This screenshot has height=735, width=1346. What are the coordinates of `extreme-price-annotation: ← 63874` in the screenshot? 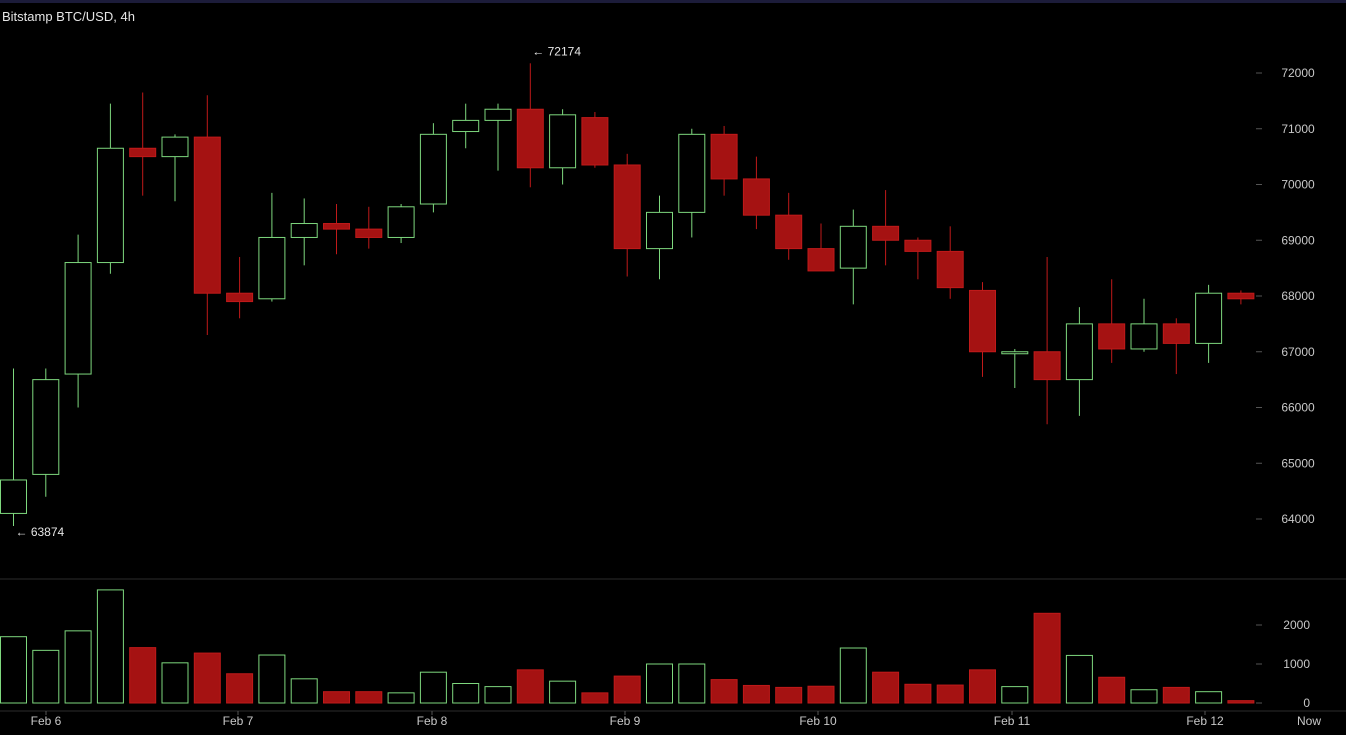 It's located at (40, 532).